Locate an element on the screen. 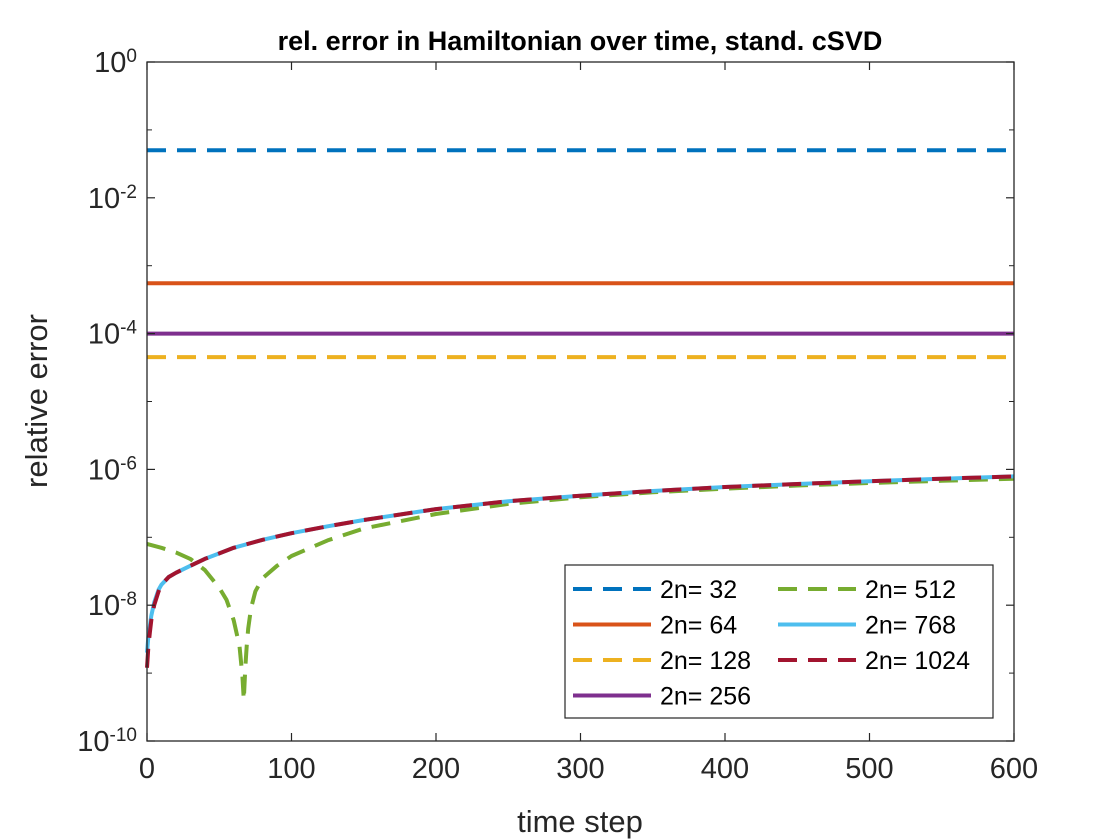 The width and height of the screenshot is (1120, 840). y-axis-label: relative error is located at coordinates (36, 401).